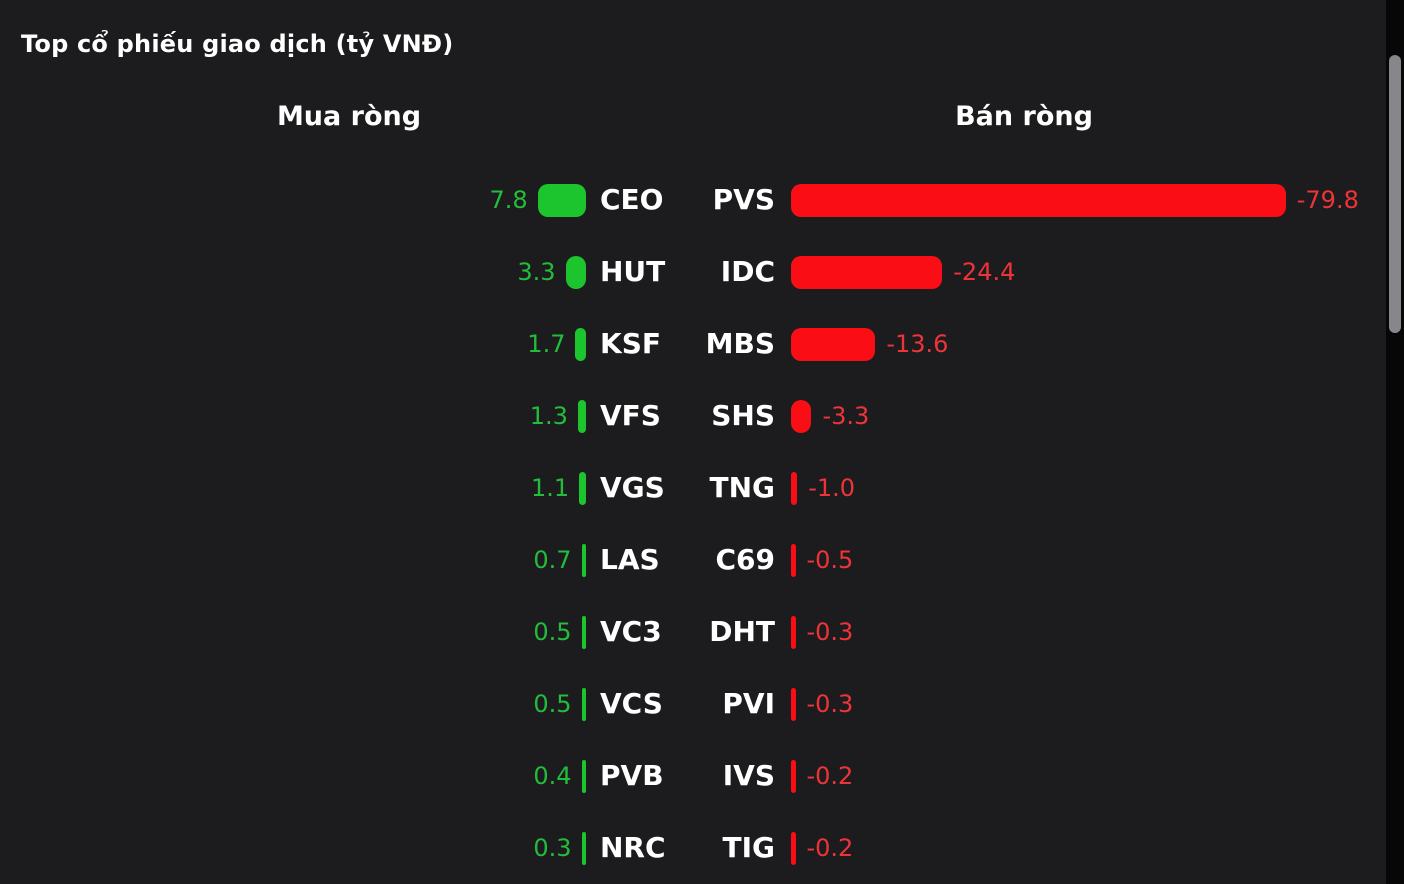 Image resolution: width=1404 pixels, height=884 pixels. What do you see at coordinates (293, 272) in the screenshot?
I see `buy-bar-cell: 3.3` at bounding box center [293, 272].